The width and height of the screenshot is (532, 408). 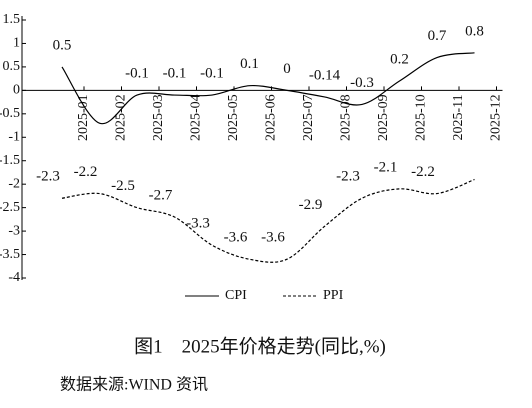 I want to click on y-tick-label: -2, so click(x=14, y=183).